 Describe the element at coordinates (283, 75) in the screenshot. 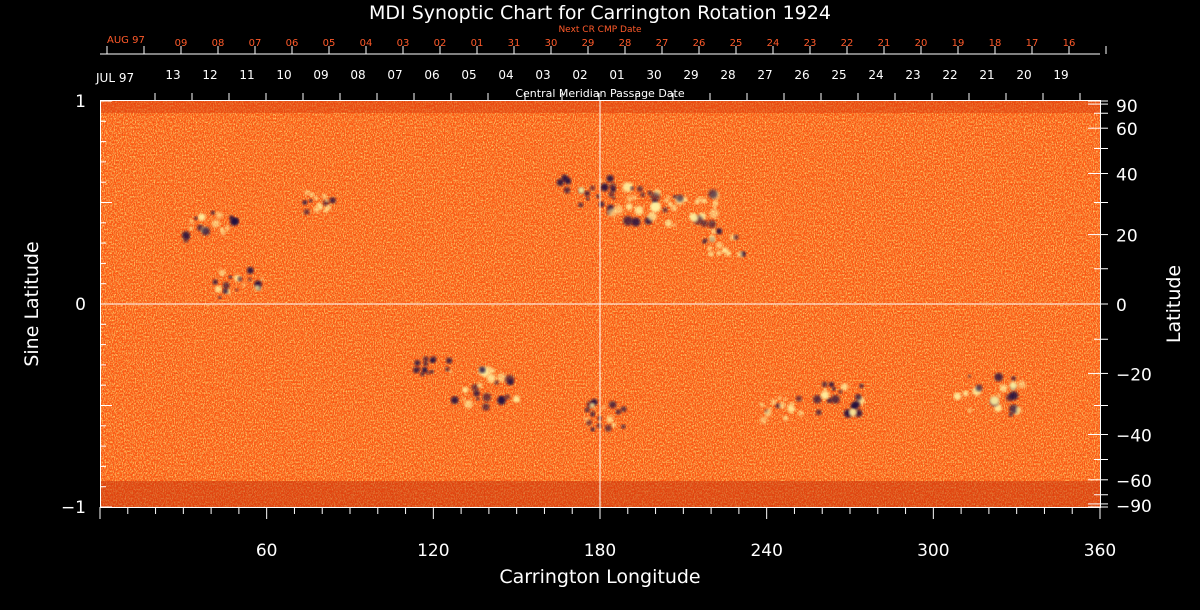

I see `cmp-day-label: 10` at that location.